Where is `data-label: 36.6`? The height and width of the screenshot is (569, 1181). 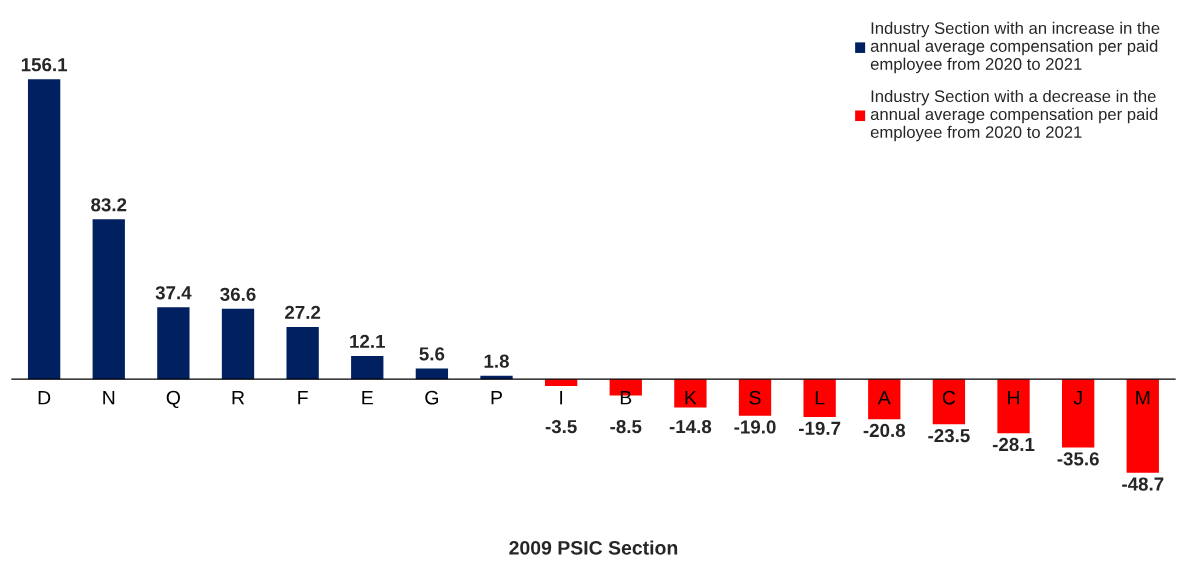
data-label: 36.6 is located at coordinates (238, 294).